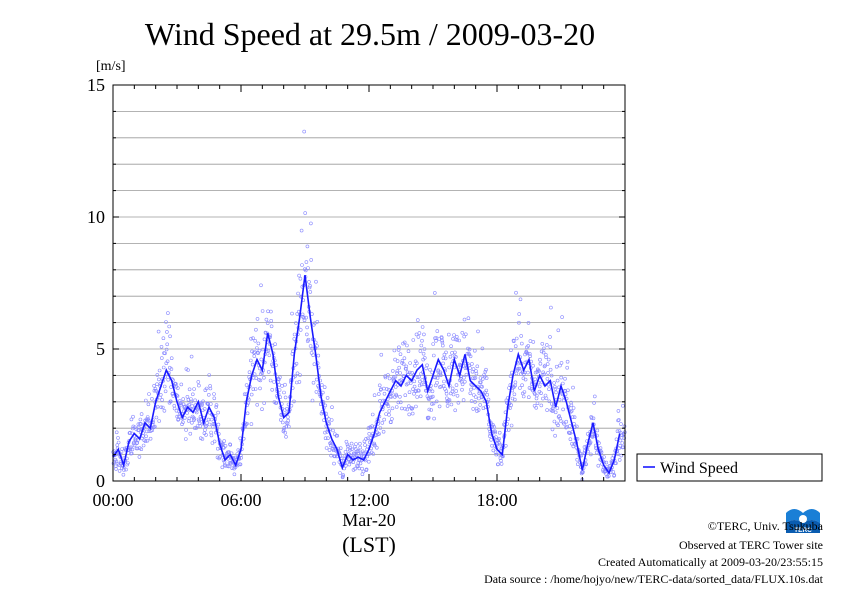 This screenshot has width=842, height=595. I want to click on y-tick-labels: 0 5 10 15, so click(96, 283).